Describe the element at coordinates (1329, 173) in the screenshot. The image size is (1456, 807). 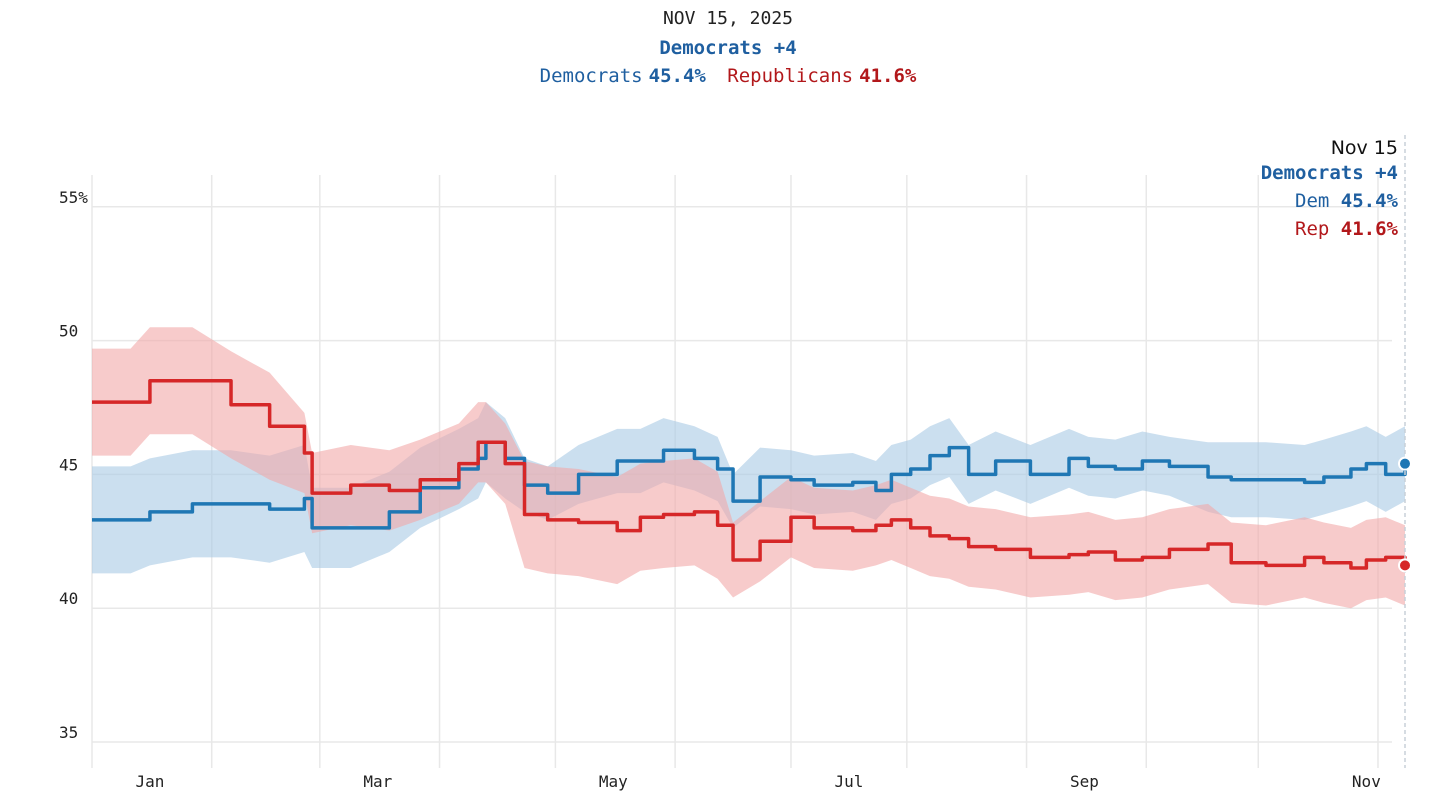
I see `tooltip-lead: Democrats +4` at that location.